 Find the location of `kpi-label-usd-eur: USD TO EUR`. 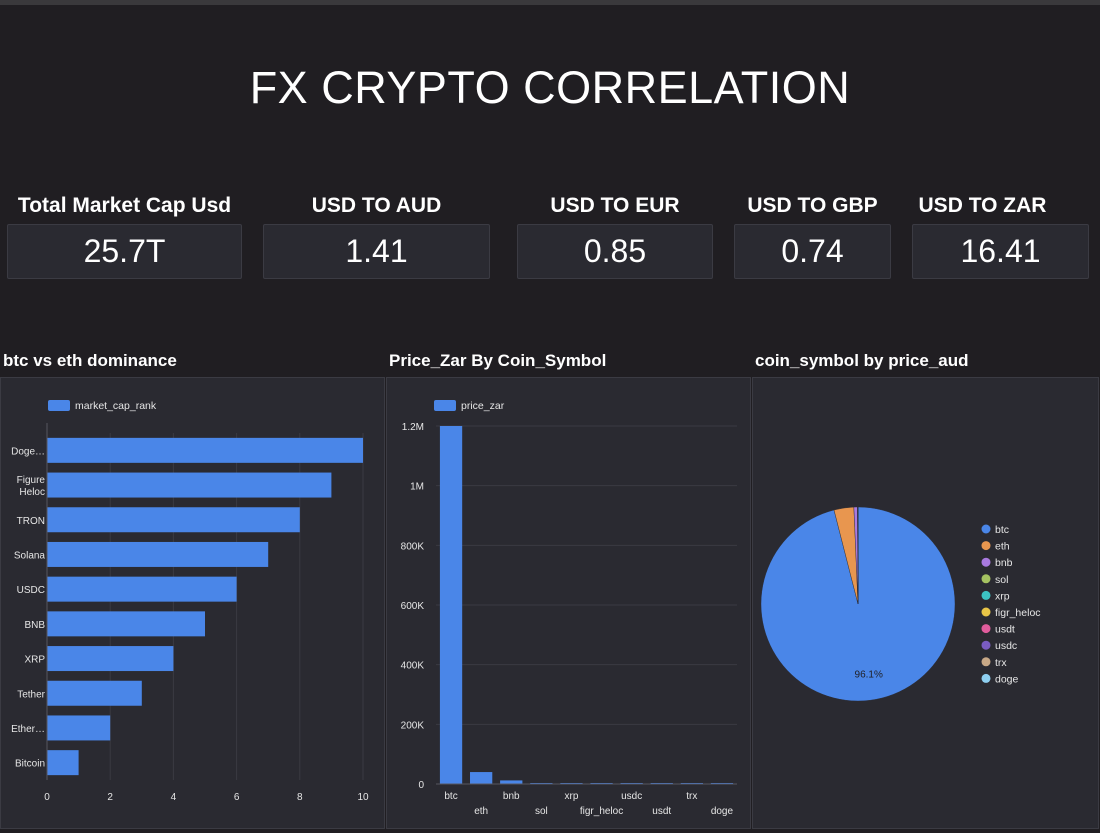

kpi-label-usd-eur: USD TO EUR is located at coordinates (615, 205).